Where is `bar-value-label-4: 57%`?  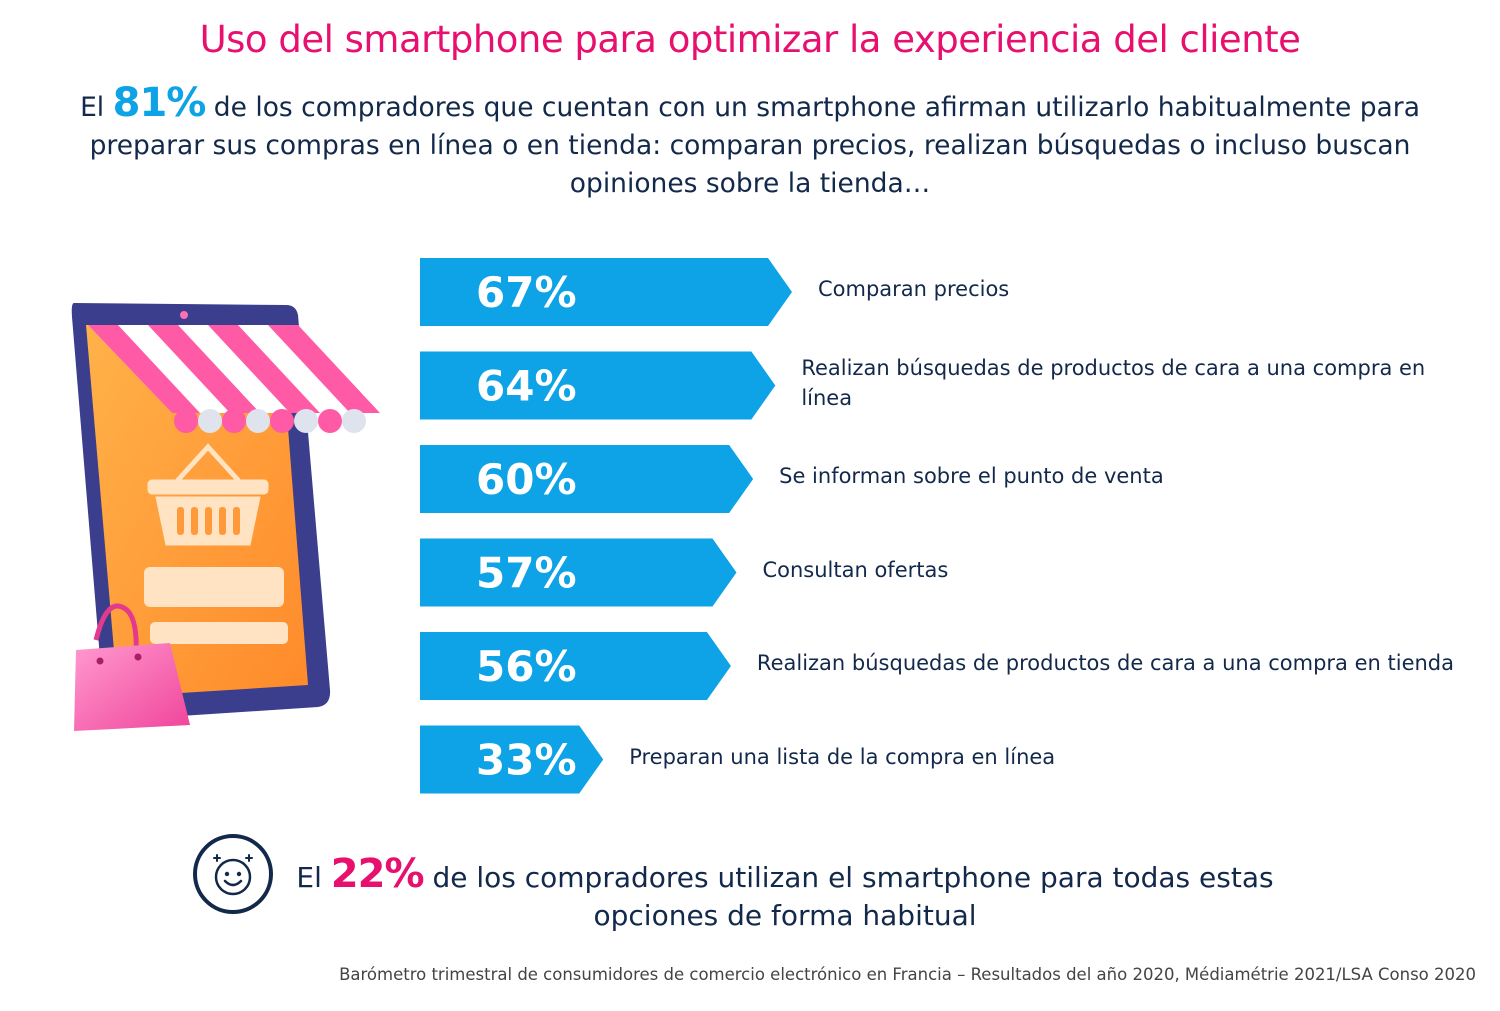
bar-value-label-4: 57% is located at coordinates (526, 573).